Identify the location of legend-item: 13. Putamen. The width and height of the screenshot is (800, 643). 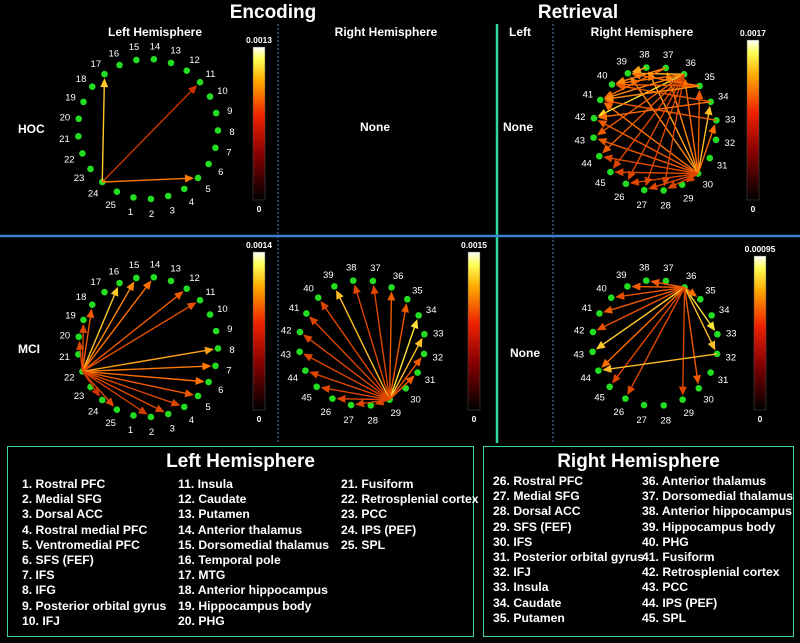
(214, 514).